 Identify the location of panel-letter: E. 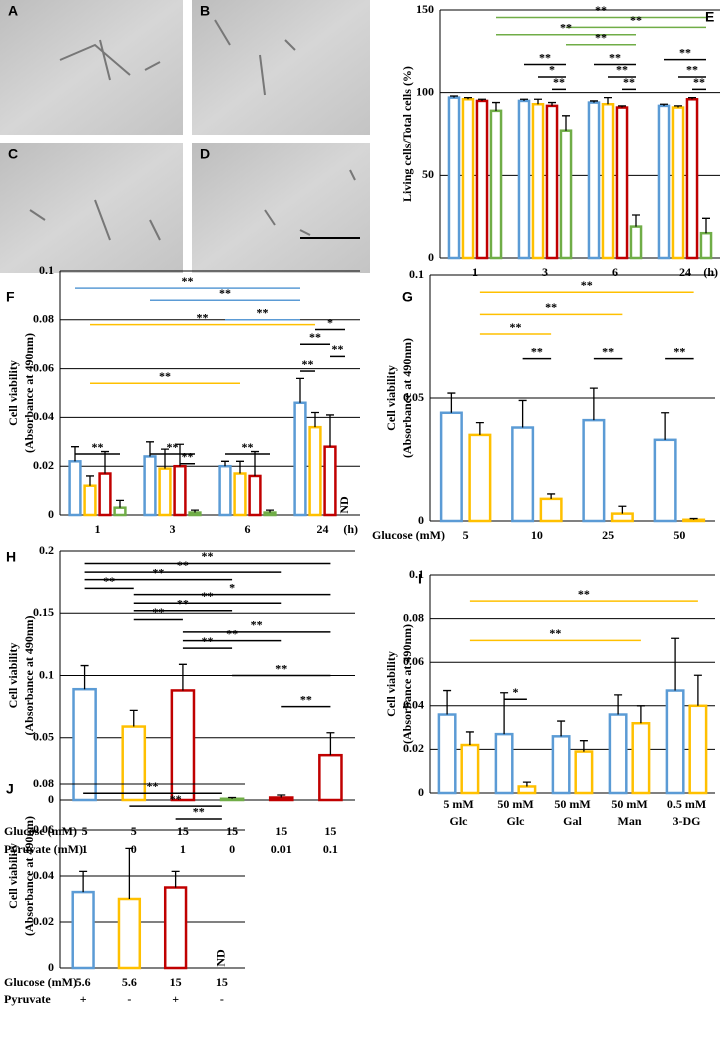
(709, 17).